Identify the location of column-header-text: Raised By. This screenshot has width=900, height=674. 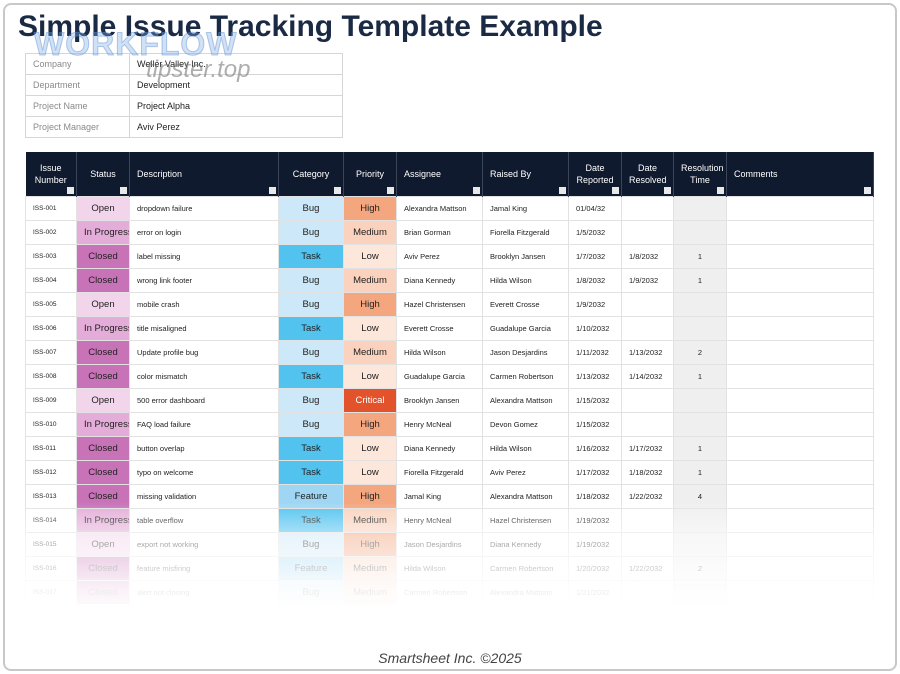
(511, 174).